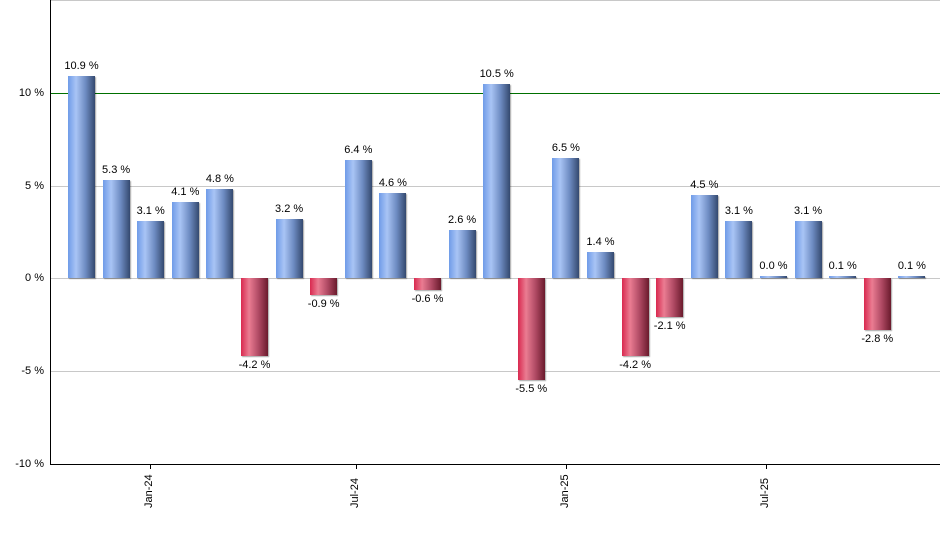  I want to click on bar-value-label: -0.9 %, so click(323, 304).